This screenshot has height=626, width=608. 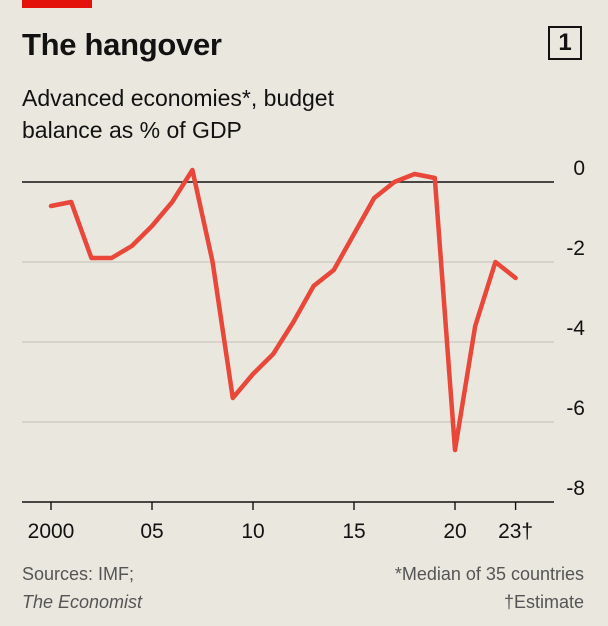 What do you see at coordinates (178, 98) in the screenshot?
I see `subtitle-line-1: Advanced economies*, budget` at bounding box center [178, 98].